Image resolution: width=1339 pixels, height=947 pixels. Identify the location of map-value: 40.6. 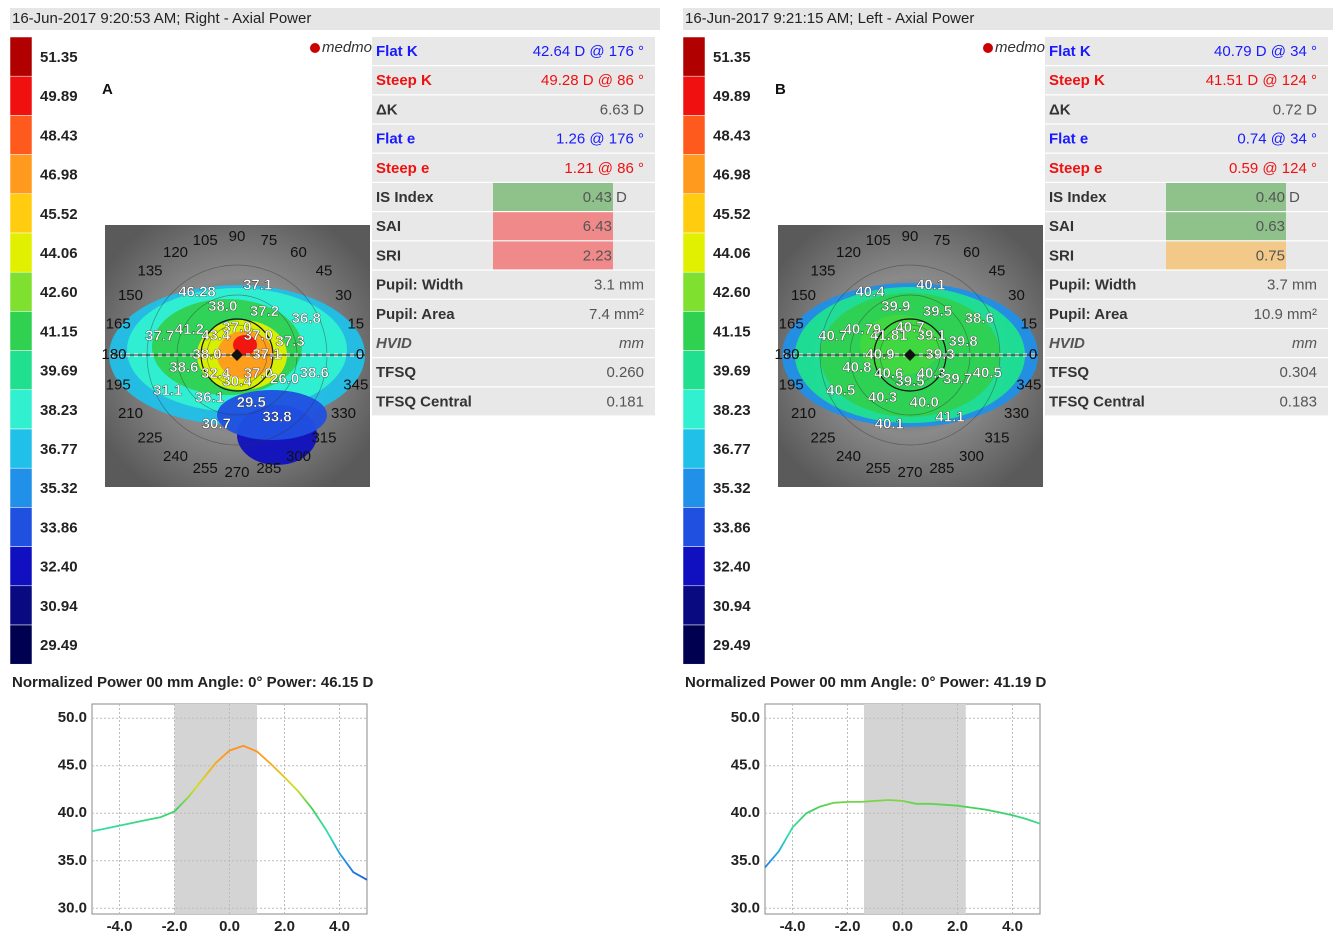
(888, 373).